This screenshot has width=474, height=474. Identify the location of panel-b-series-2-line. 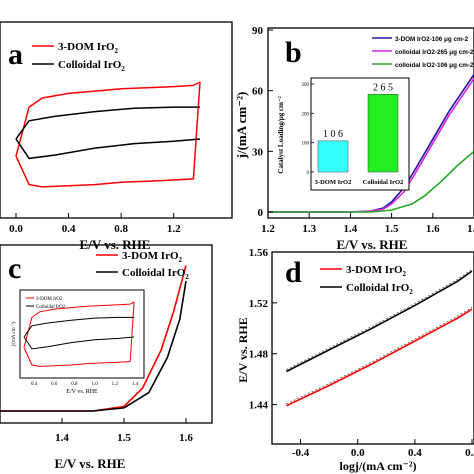
(371, 181).